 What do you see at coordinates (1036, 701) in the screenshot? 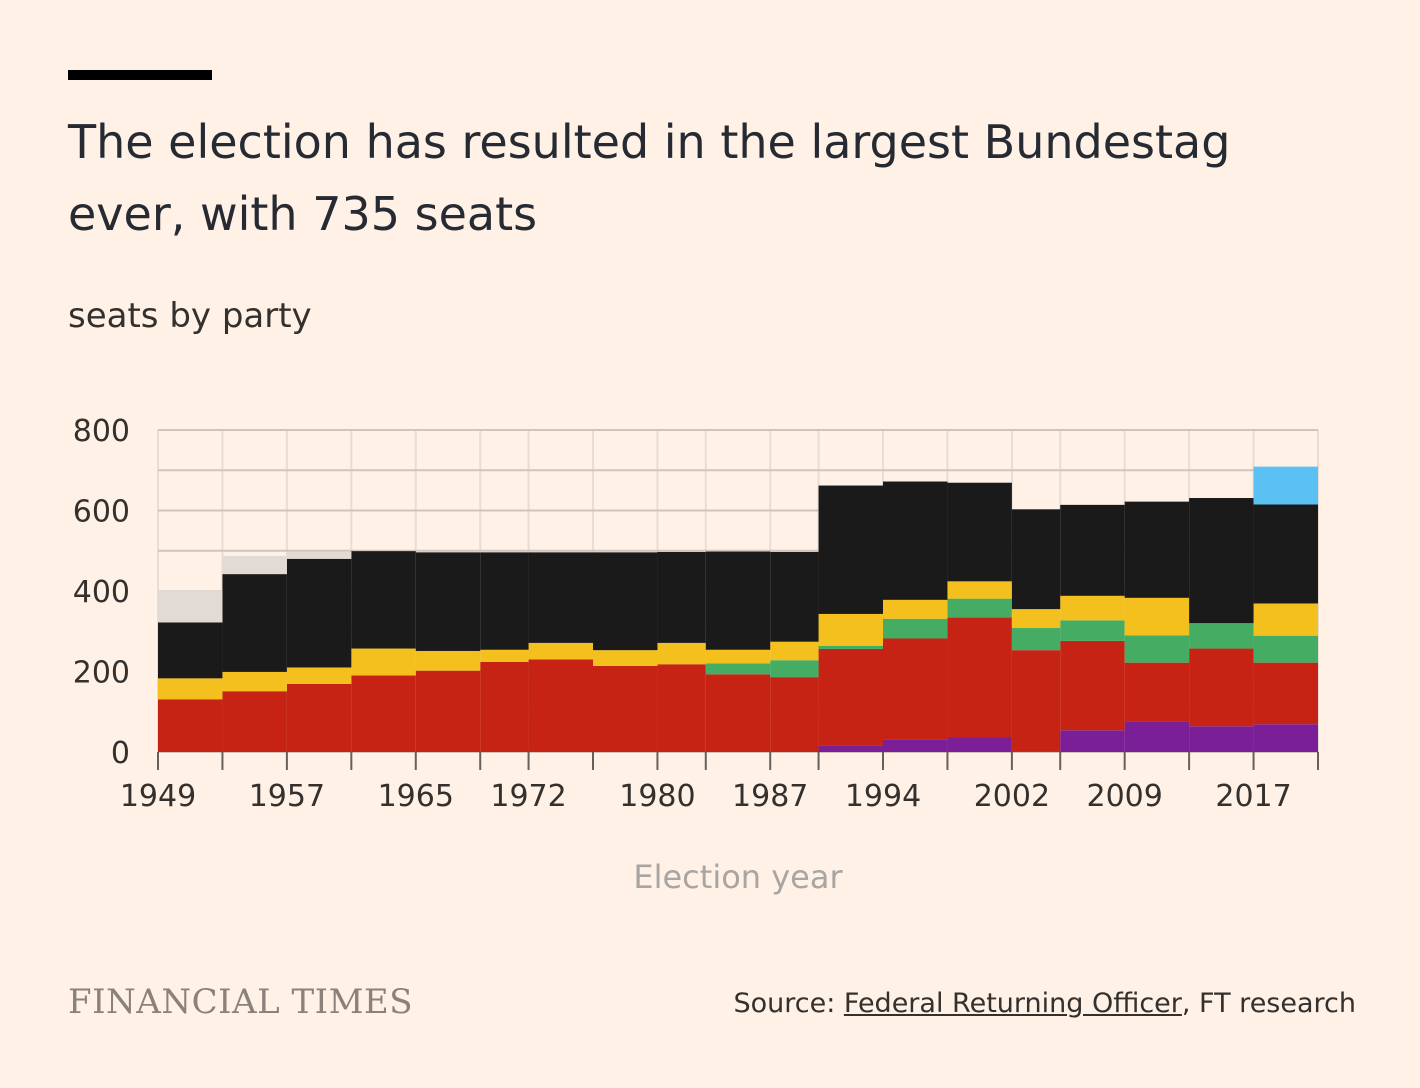
I see `area-segment-spd-2002` at bounding box center [1036, 701].